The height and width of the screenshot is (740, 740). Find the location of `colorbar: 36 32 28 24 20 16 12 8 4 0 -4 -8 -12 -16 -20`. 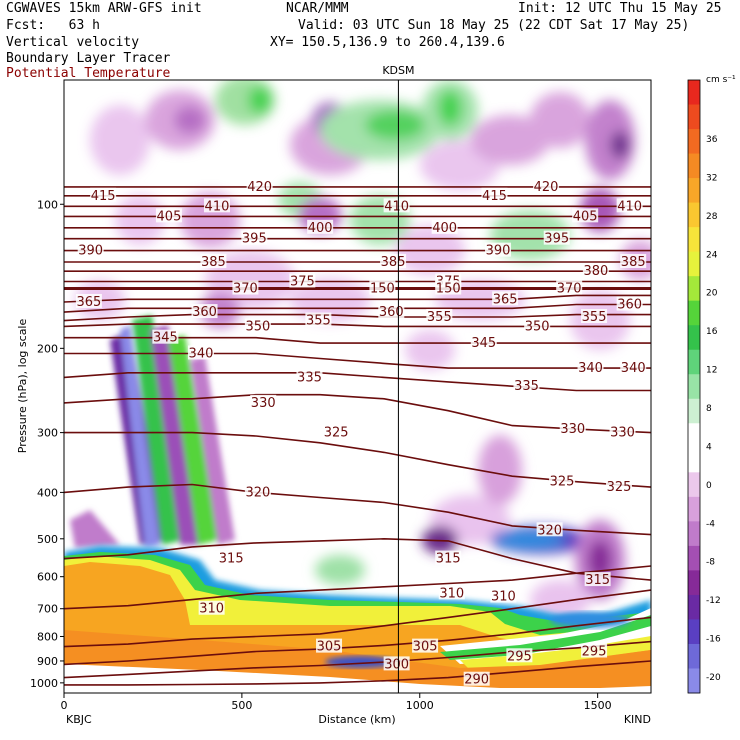

colorbar: 36 32 28 24 20 16 12 8 4 0 -4 -8 -12 -16 -20 is located at coordinates (704, 386).